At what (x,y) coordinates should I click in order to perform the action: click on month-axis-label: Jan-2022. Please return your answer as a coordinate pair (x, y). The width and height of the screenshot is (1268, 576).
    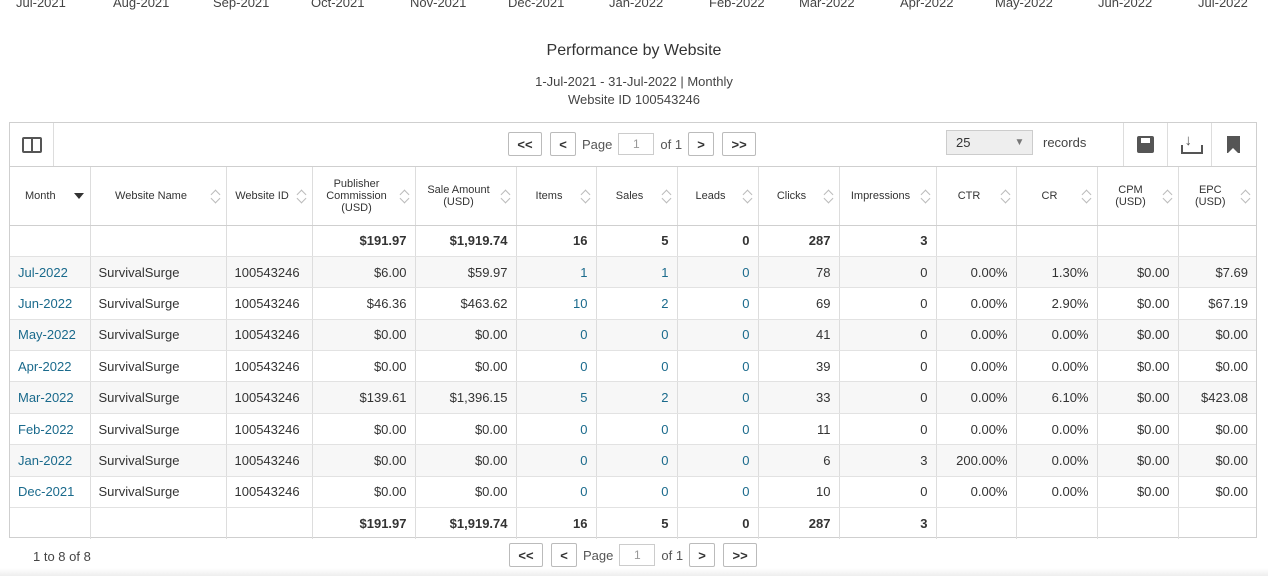
    Looking at the image, I should click on (636, 5).